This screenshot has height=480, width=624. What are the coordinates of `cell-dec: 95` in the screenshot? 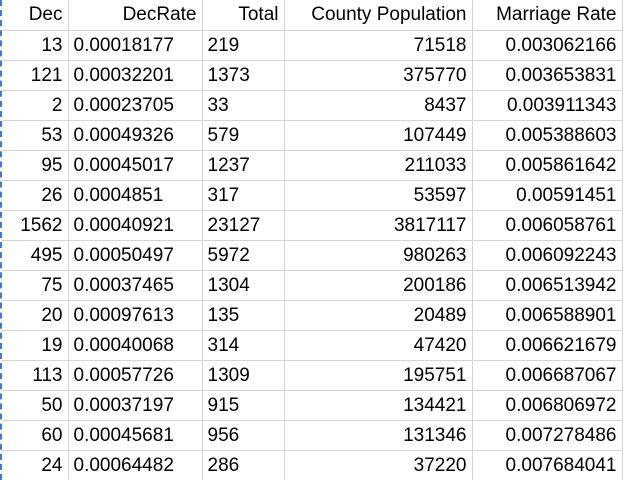 It's located at (35, 165).